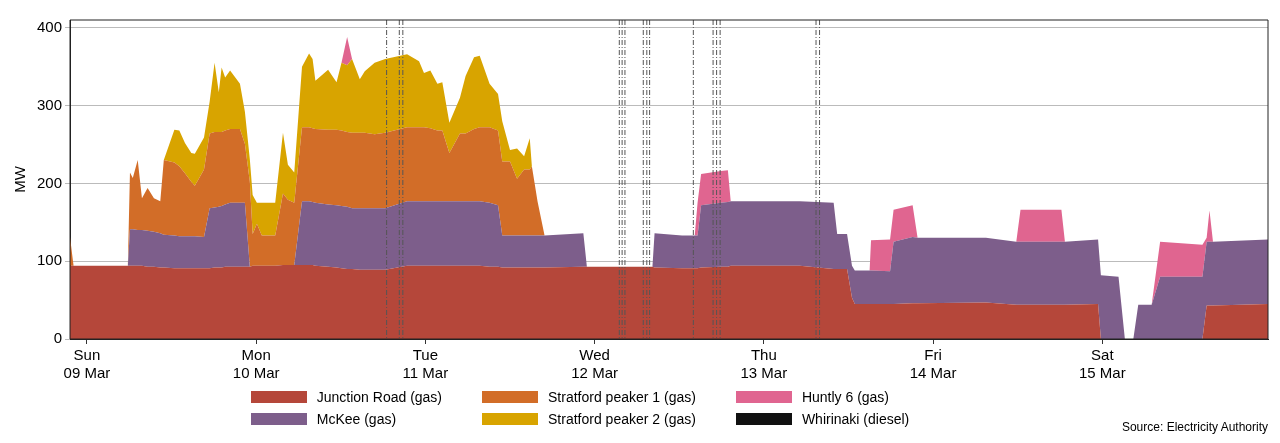  I want to click on y-tick-label: 0, so click(58, 338).